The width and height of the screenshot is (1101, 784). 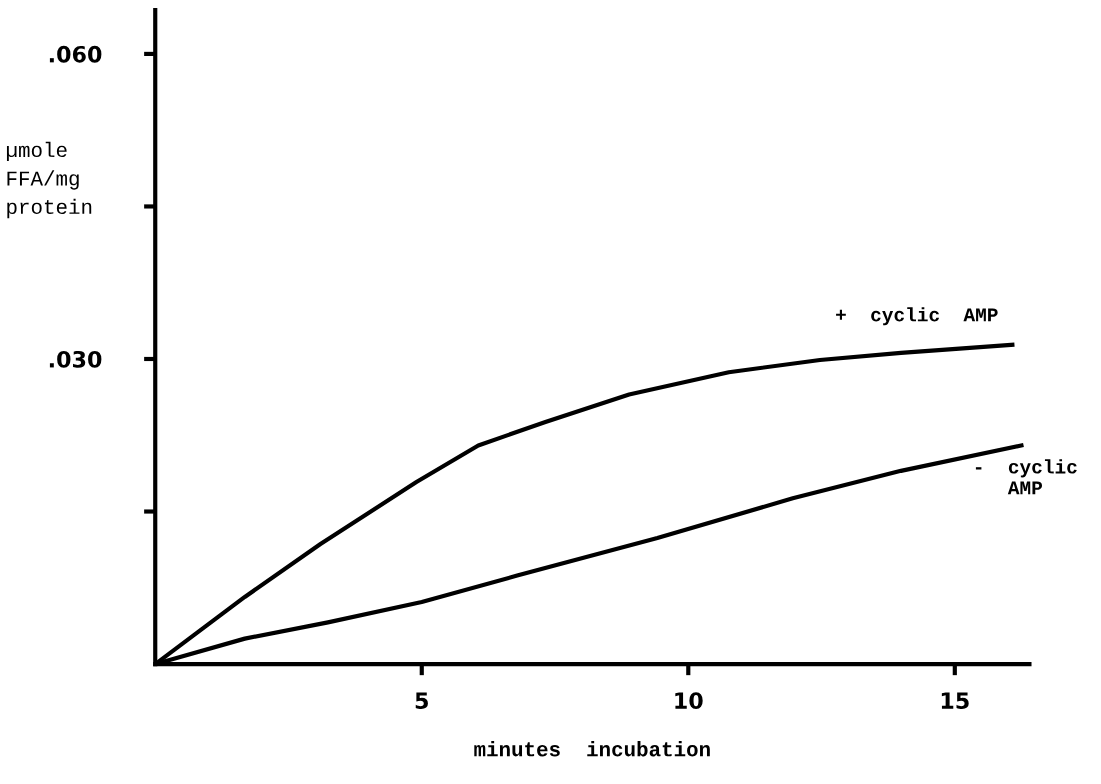 I want to click on x-tick-label: 15, so click(x=955, y=701).